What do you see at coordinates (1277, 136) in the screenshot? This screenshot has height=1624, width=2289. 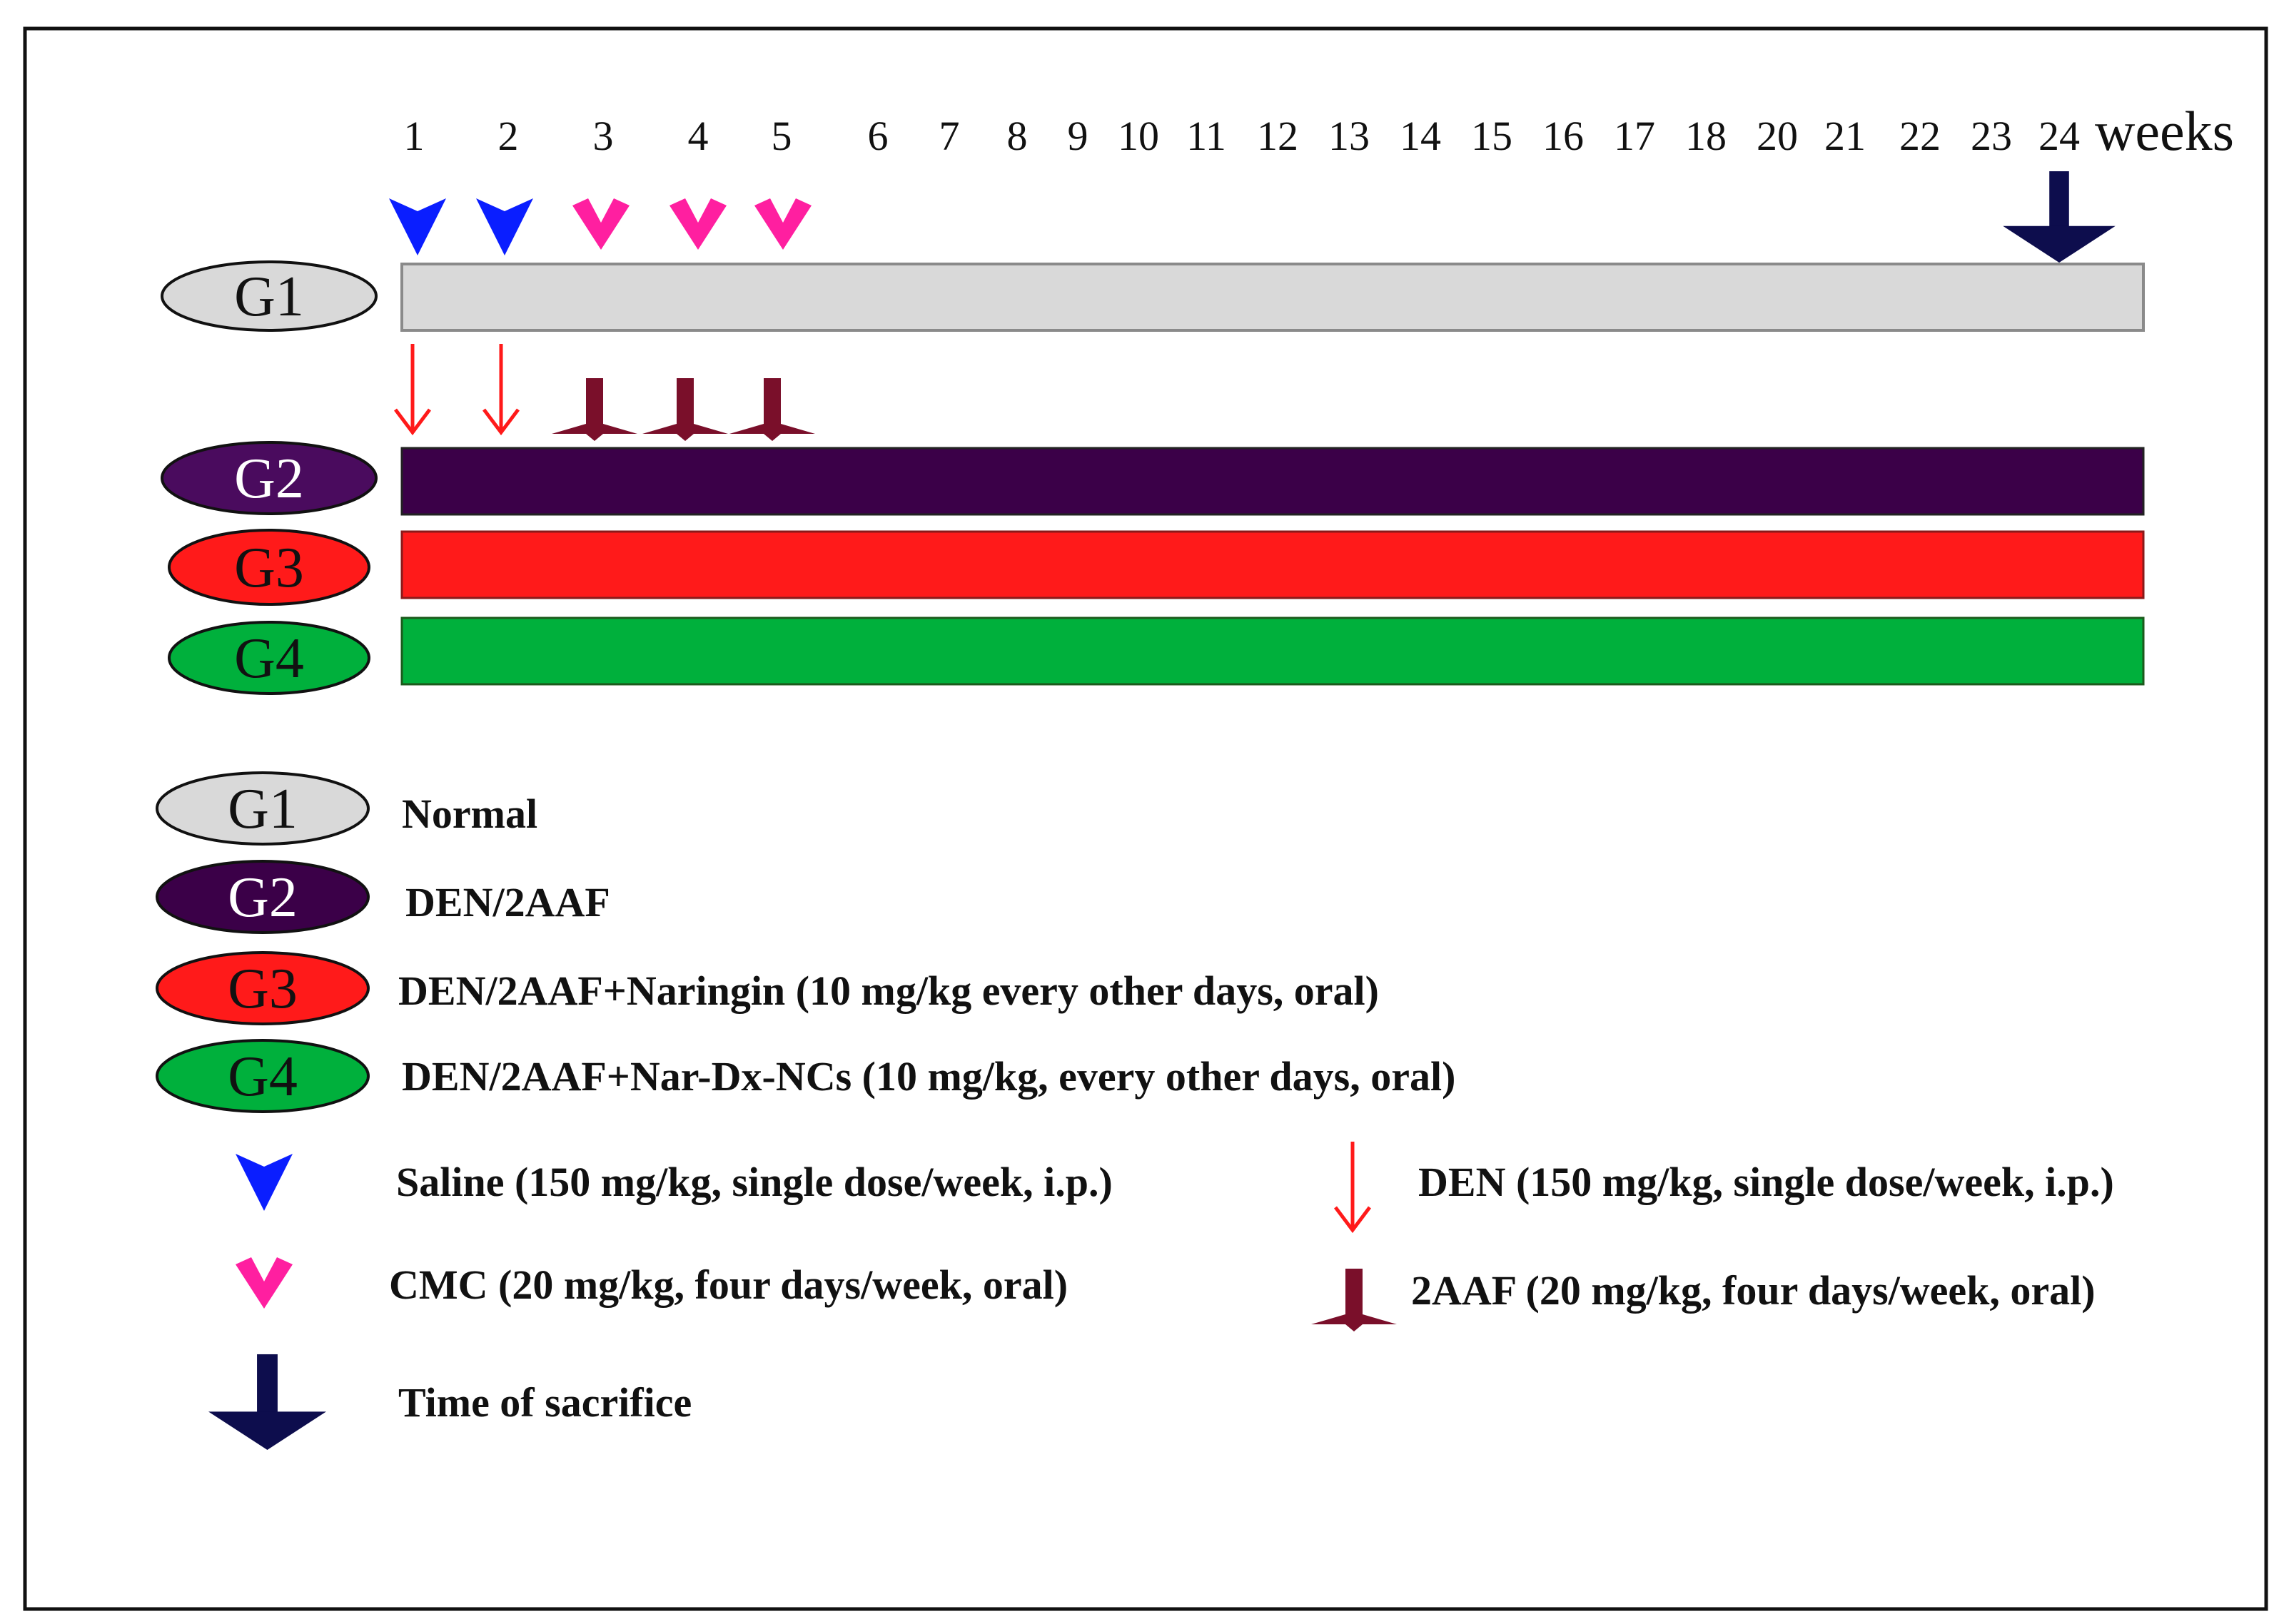 I see `week-tick-label: 12` at bounding box center [1277, 136].